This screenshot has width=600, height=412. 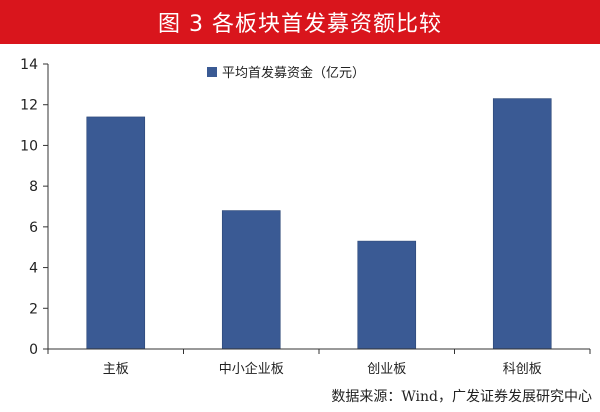 I want to click on legend-label: 平均首发募资金（亿元）, so click(x=293, y=73).